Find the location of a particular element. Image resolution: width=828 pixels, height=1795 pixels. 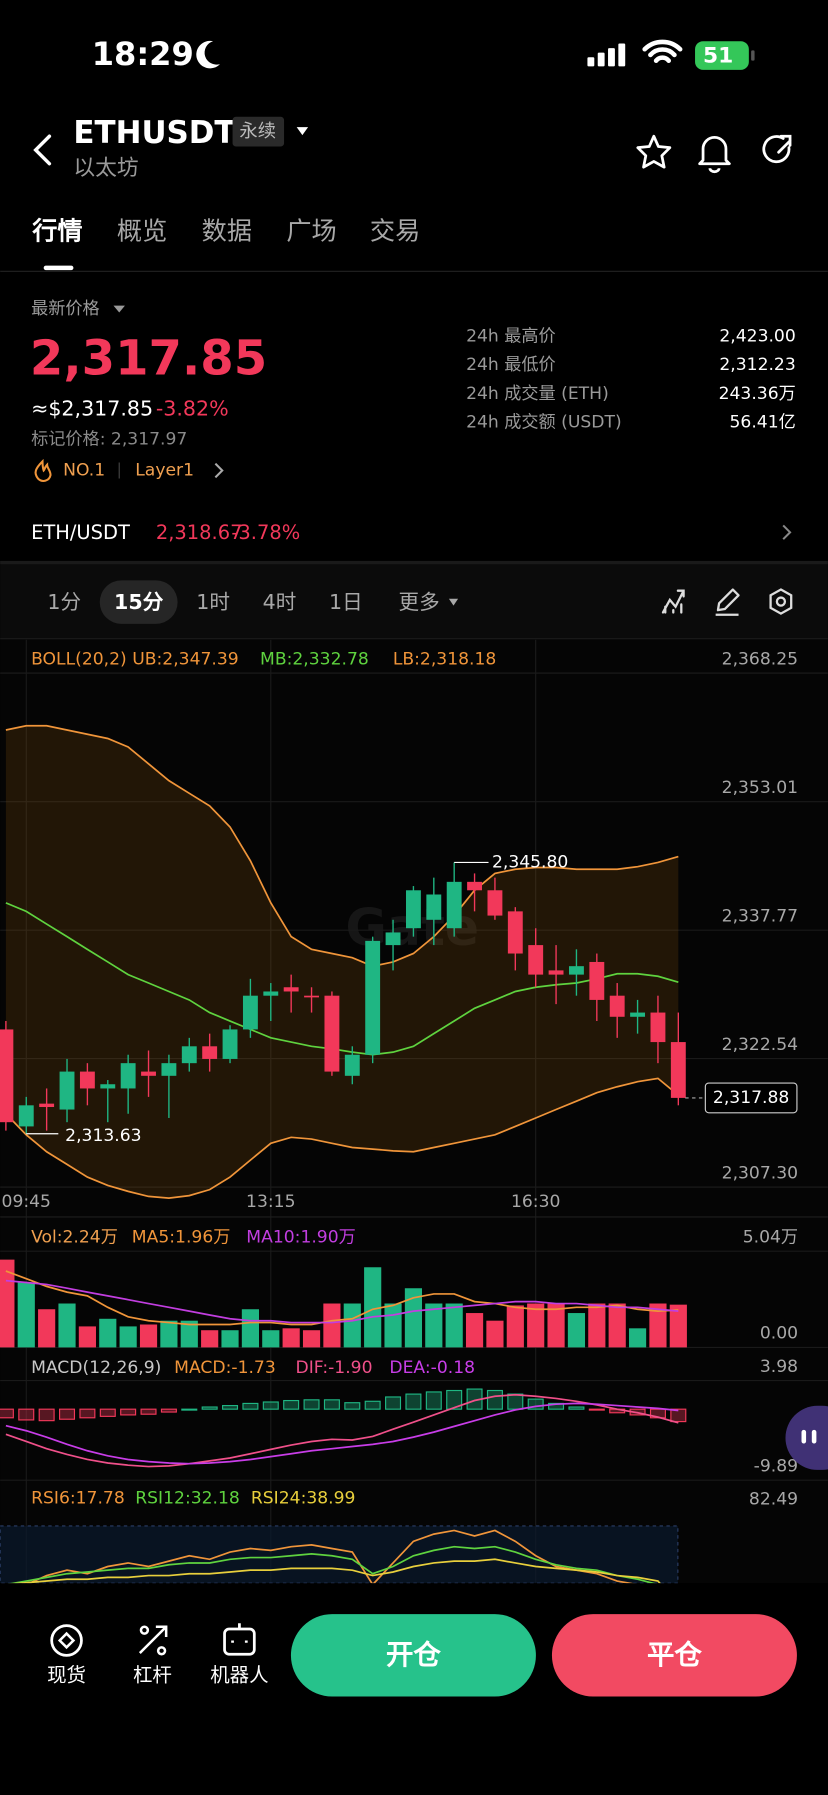

y-tick-label: 0.00 is located at coordinates (779, 1334).